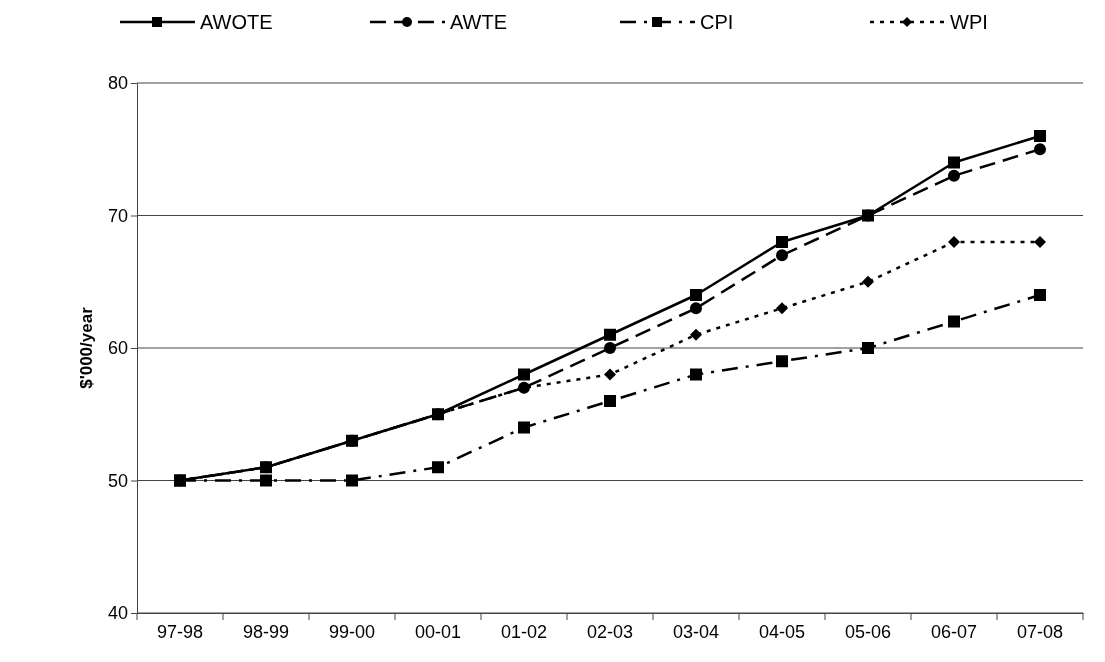  Describe the element at coordinates (610, 631) in the screenshot. I see `x-tick-label: 02-03` at that location.